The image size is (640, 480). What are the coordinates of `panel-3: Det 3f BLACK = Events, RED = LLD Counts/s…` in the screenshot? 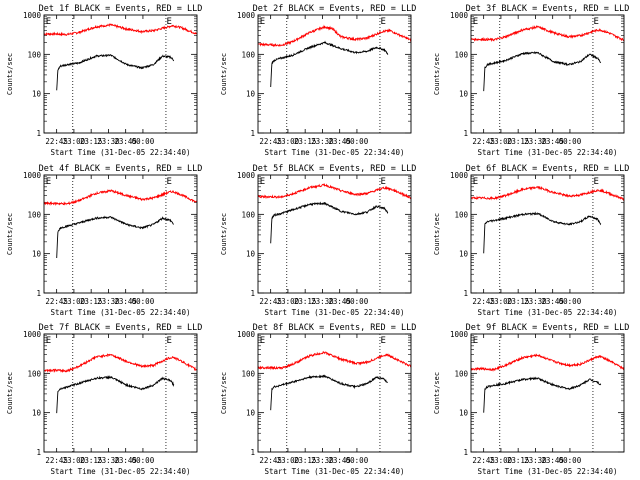 It's located at (531, 80).